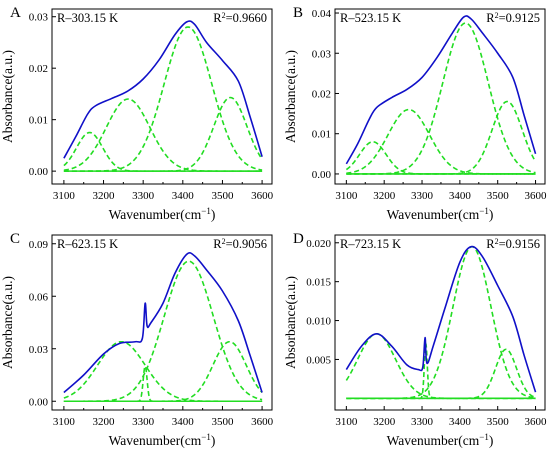 This screenshot has height=461, width=550. I want to click on panel-letter: C, so click(15, 239).